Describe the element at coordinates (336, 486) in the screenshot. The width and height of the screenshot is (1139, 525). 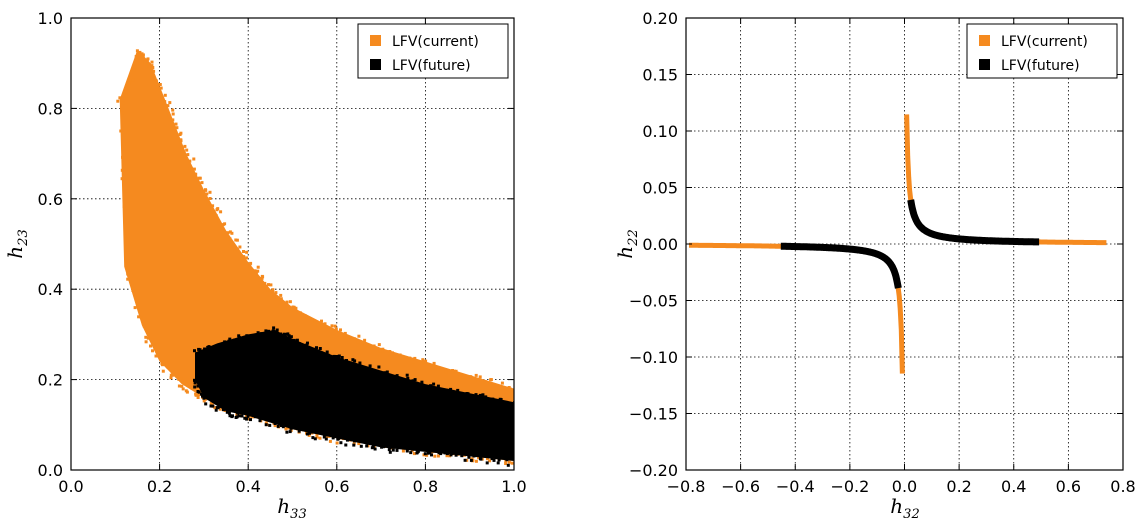
I see `x-tick-label: 0.6` at that location.